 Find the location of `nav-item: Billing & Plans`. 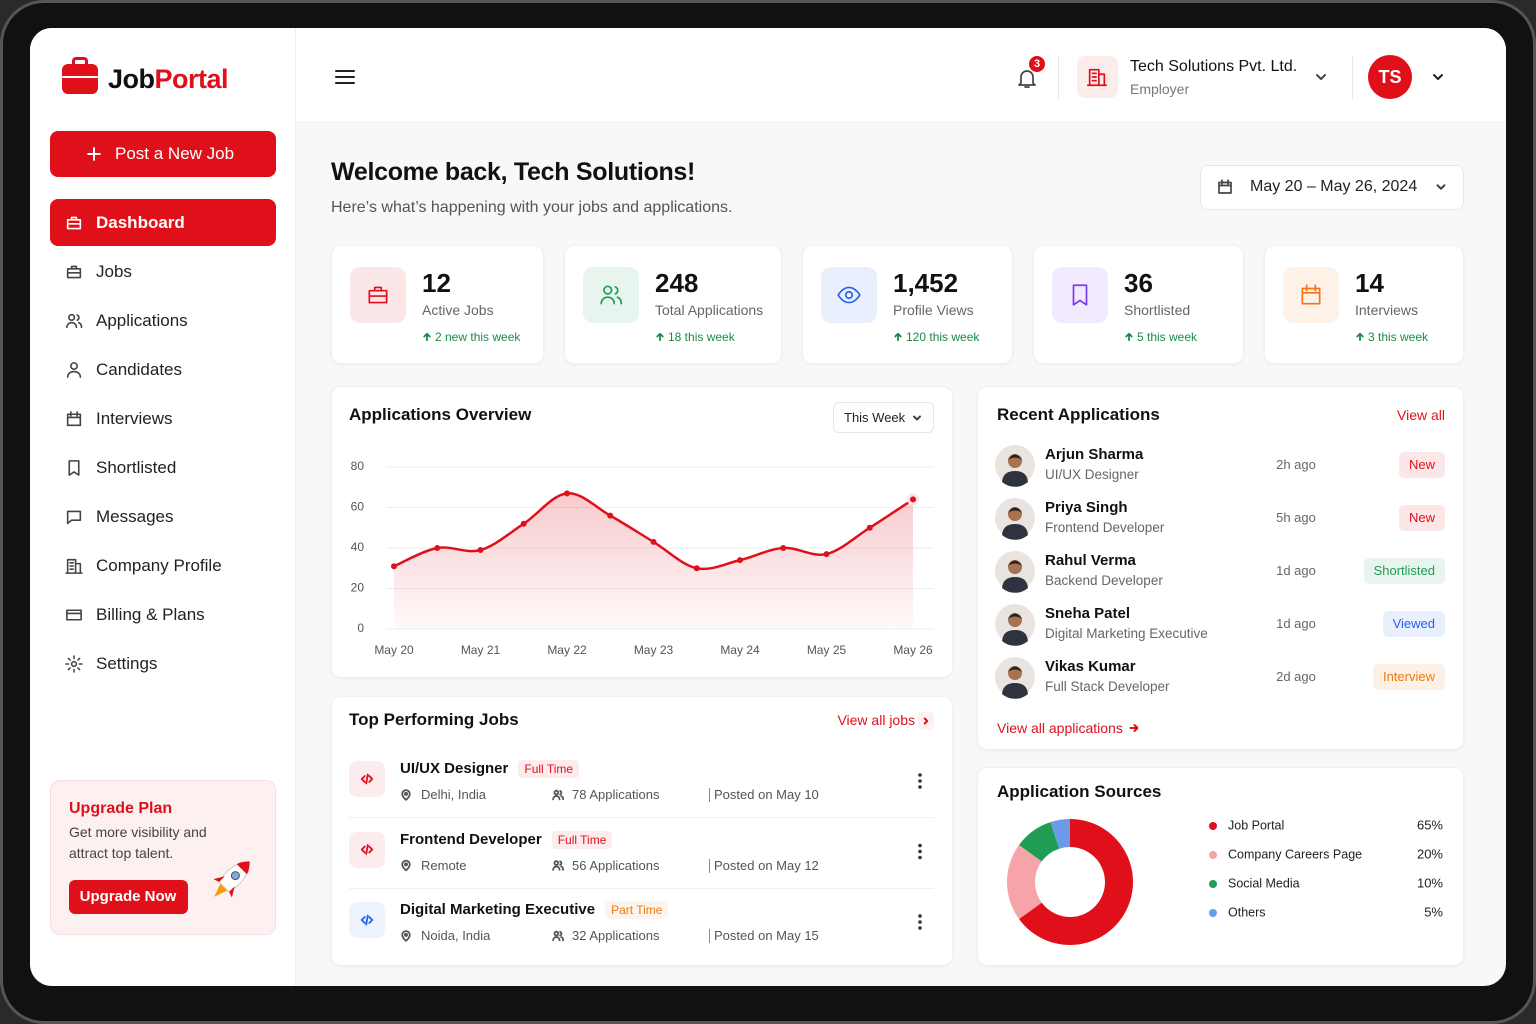

nav-item: Billing & Plans is located at coordinates (150, 614).